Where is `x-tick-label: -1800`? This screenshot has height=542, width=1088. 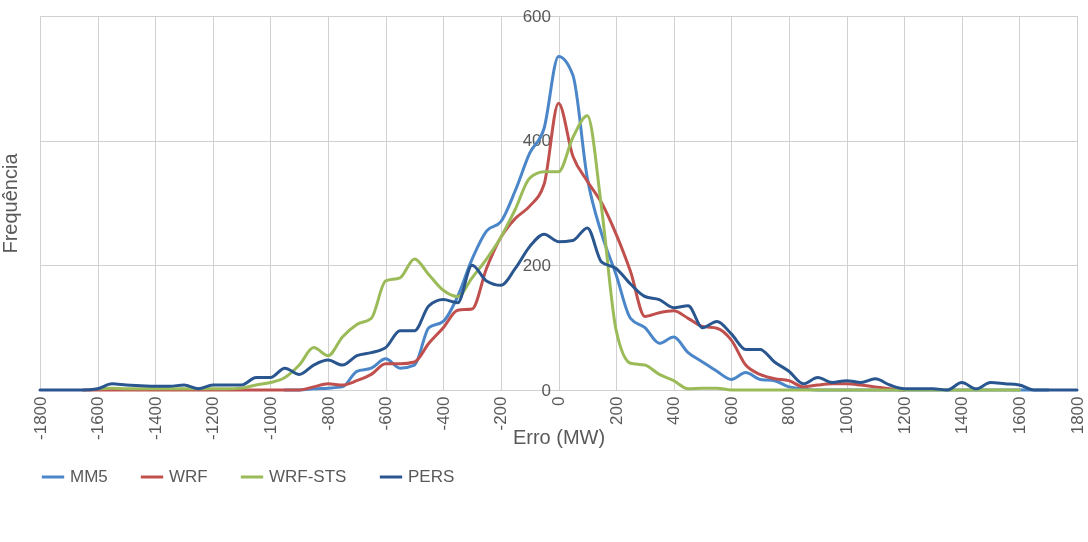 x-tick-label: -1800 is located at coordinates (40, 418).